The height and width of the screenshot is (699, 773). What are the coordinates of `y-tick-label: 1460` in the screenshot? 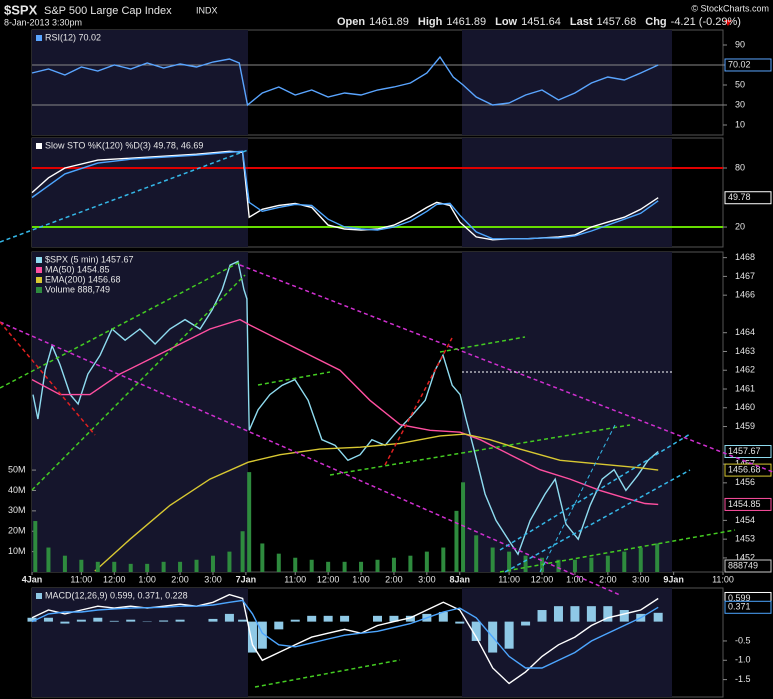 It's located at (745, 407).